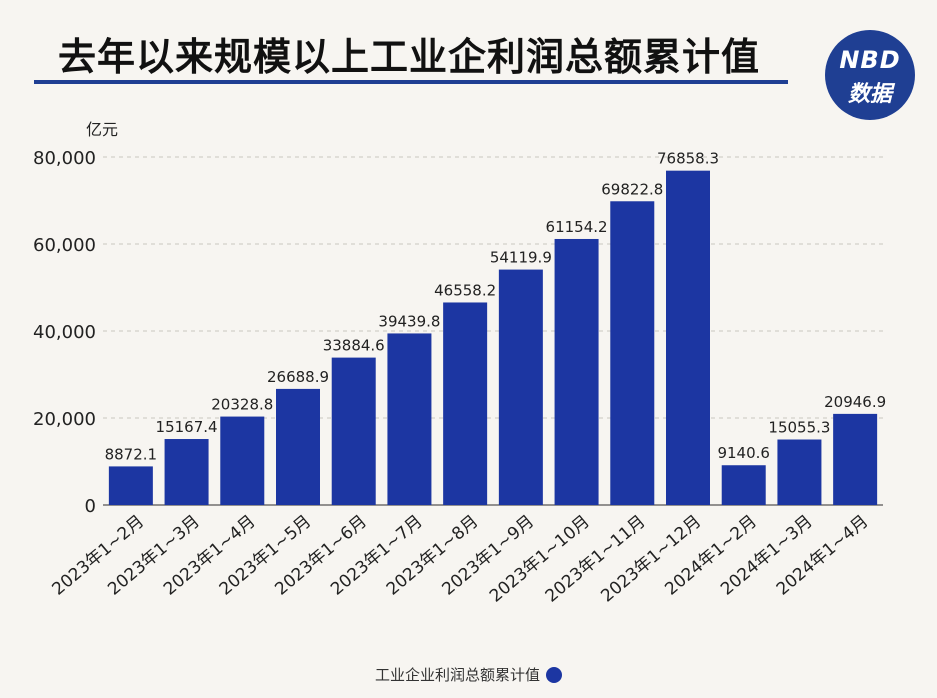  Describe the element at coordinates (743, 453) in the screenshot. I see `bar-value-label: 9140.6` at that location.